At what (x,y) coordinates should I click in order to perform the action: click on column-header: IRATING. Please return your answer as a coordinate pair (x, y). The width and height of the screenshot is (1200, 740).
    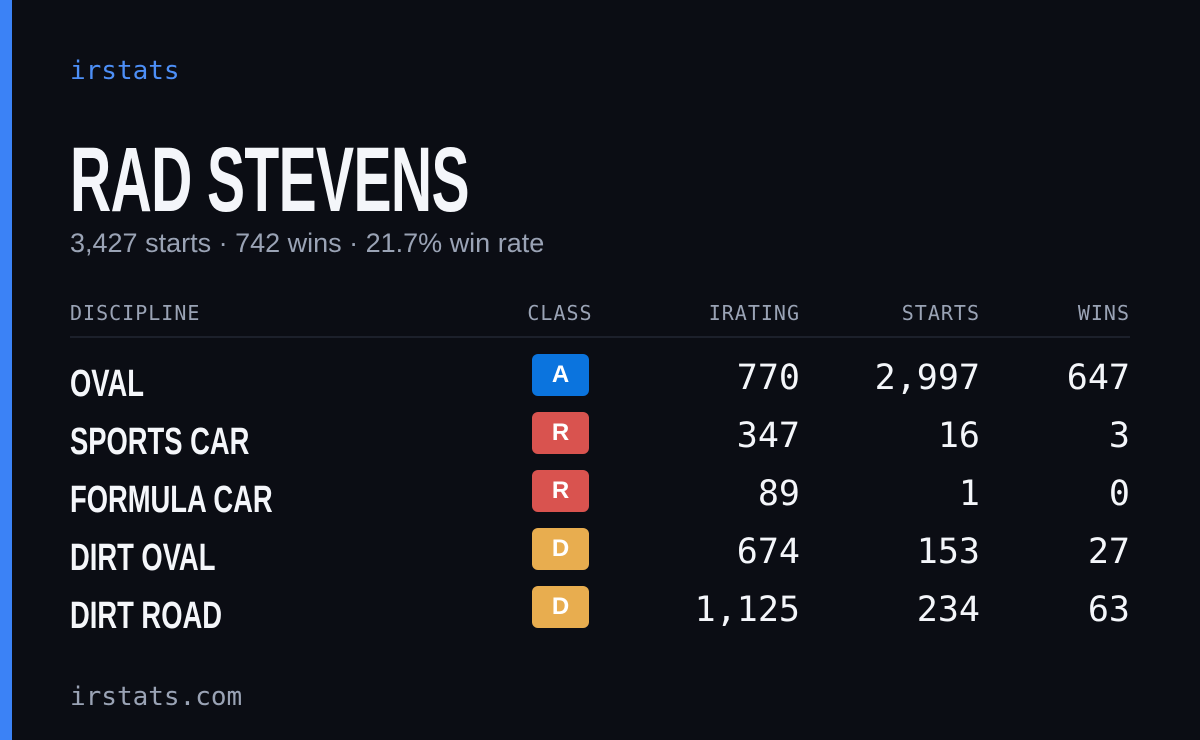
    Looking at the image, I should click on (754, 313).